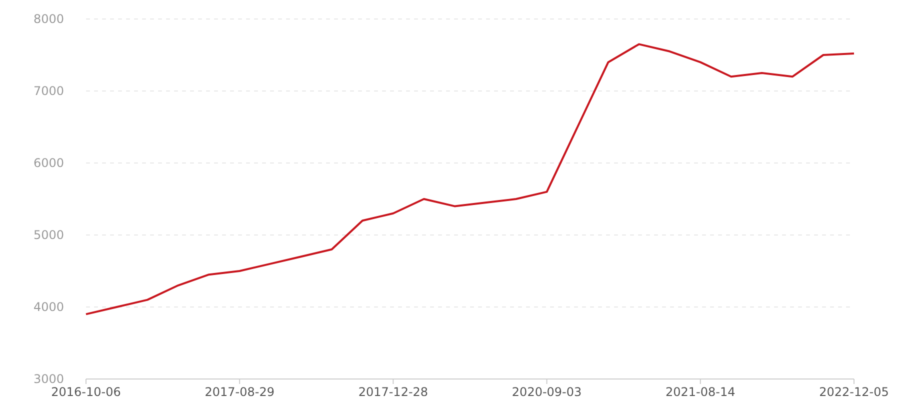  I want to click on x-tick-label: 2017-12-28, so click(393, 392).